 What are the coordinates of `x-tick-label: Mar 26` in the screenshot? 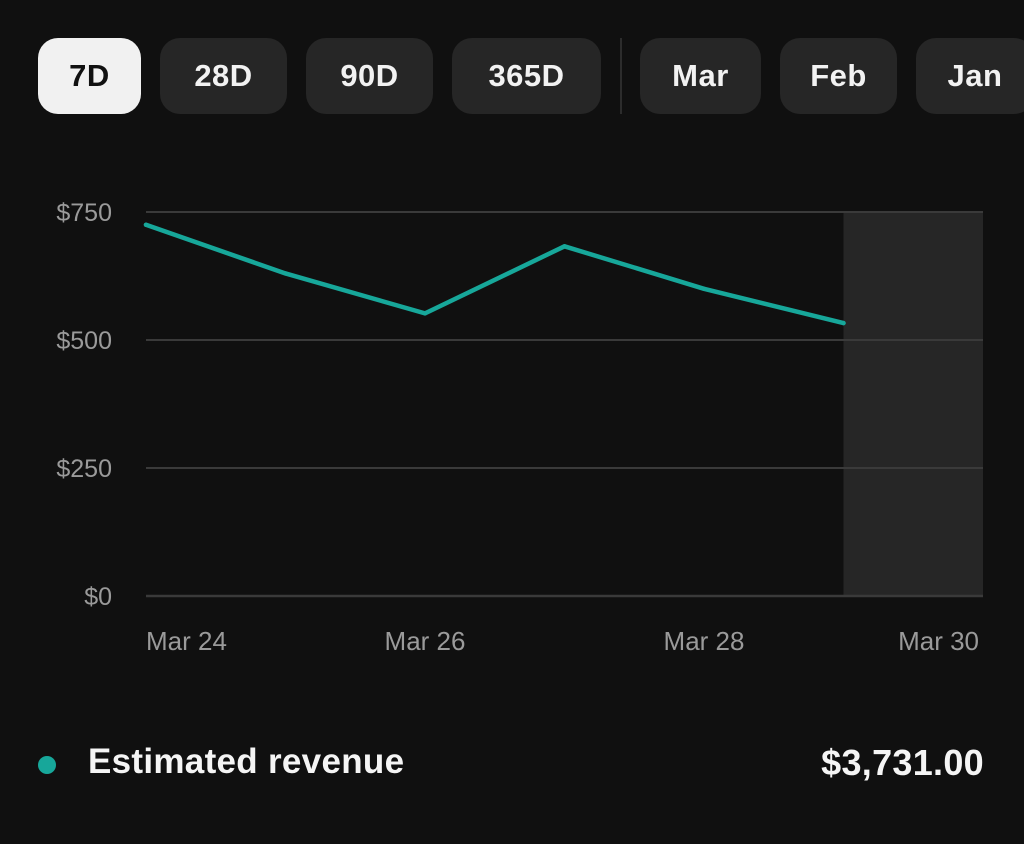 It's located at (425, 641).